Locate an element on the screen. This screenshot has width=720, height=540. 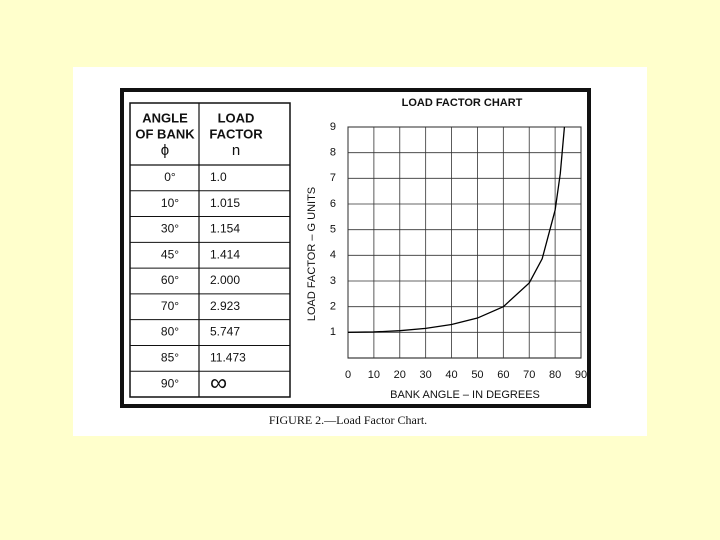
table-cell: 1.154 is located at coordinates (225, 229).